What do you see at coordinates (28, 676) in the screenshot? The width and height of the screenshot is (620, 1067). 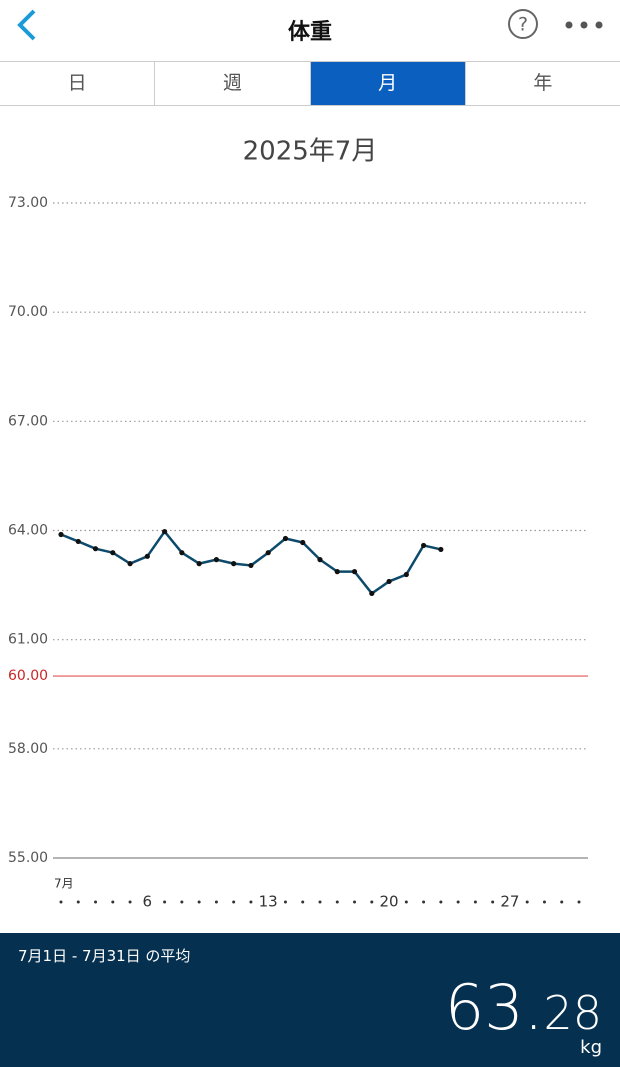 I see `target-label: 60.00` at bounding box center [28, 676].